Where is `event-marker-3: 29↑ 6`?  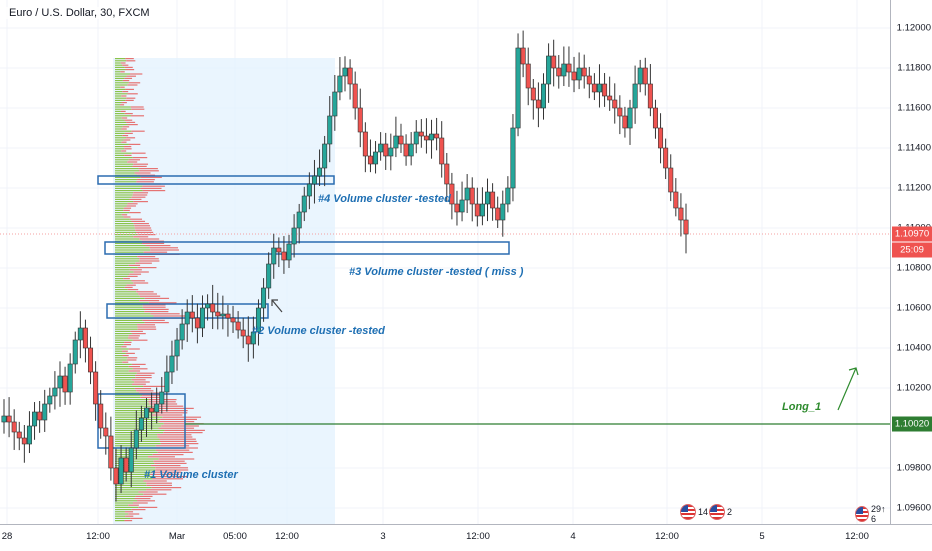
event-marker-3: 29↑ 6 is located at coordinates (872, 514).